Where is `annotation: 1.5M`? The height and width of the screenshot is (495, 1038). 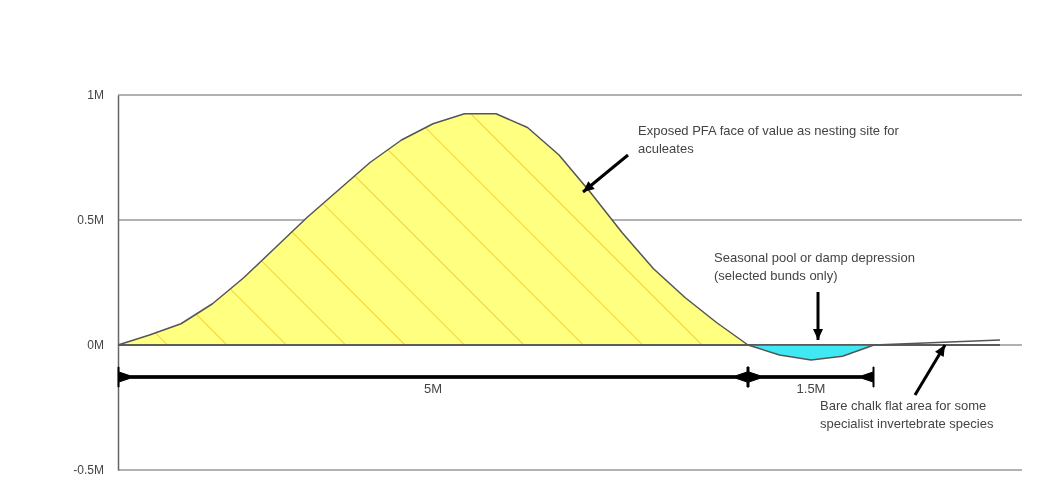 annotation: 1.5M is located at coordinates (811, 388).